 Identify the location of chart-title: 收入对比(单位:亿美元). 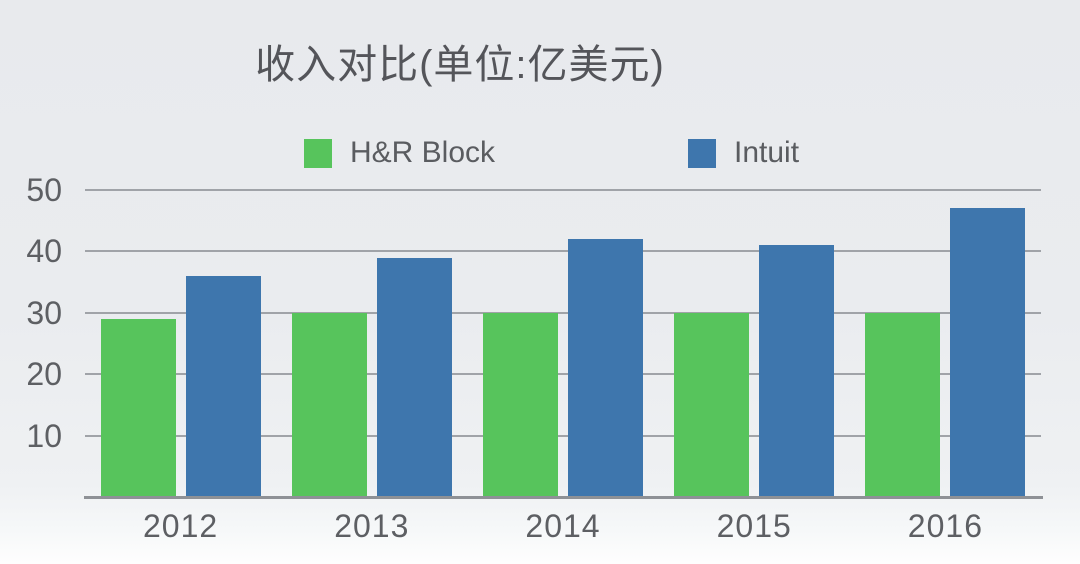
(460, 65).